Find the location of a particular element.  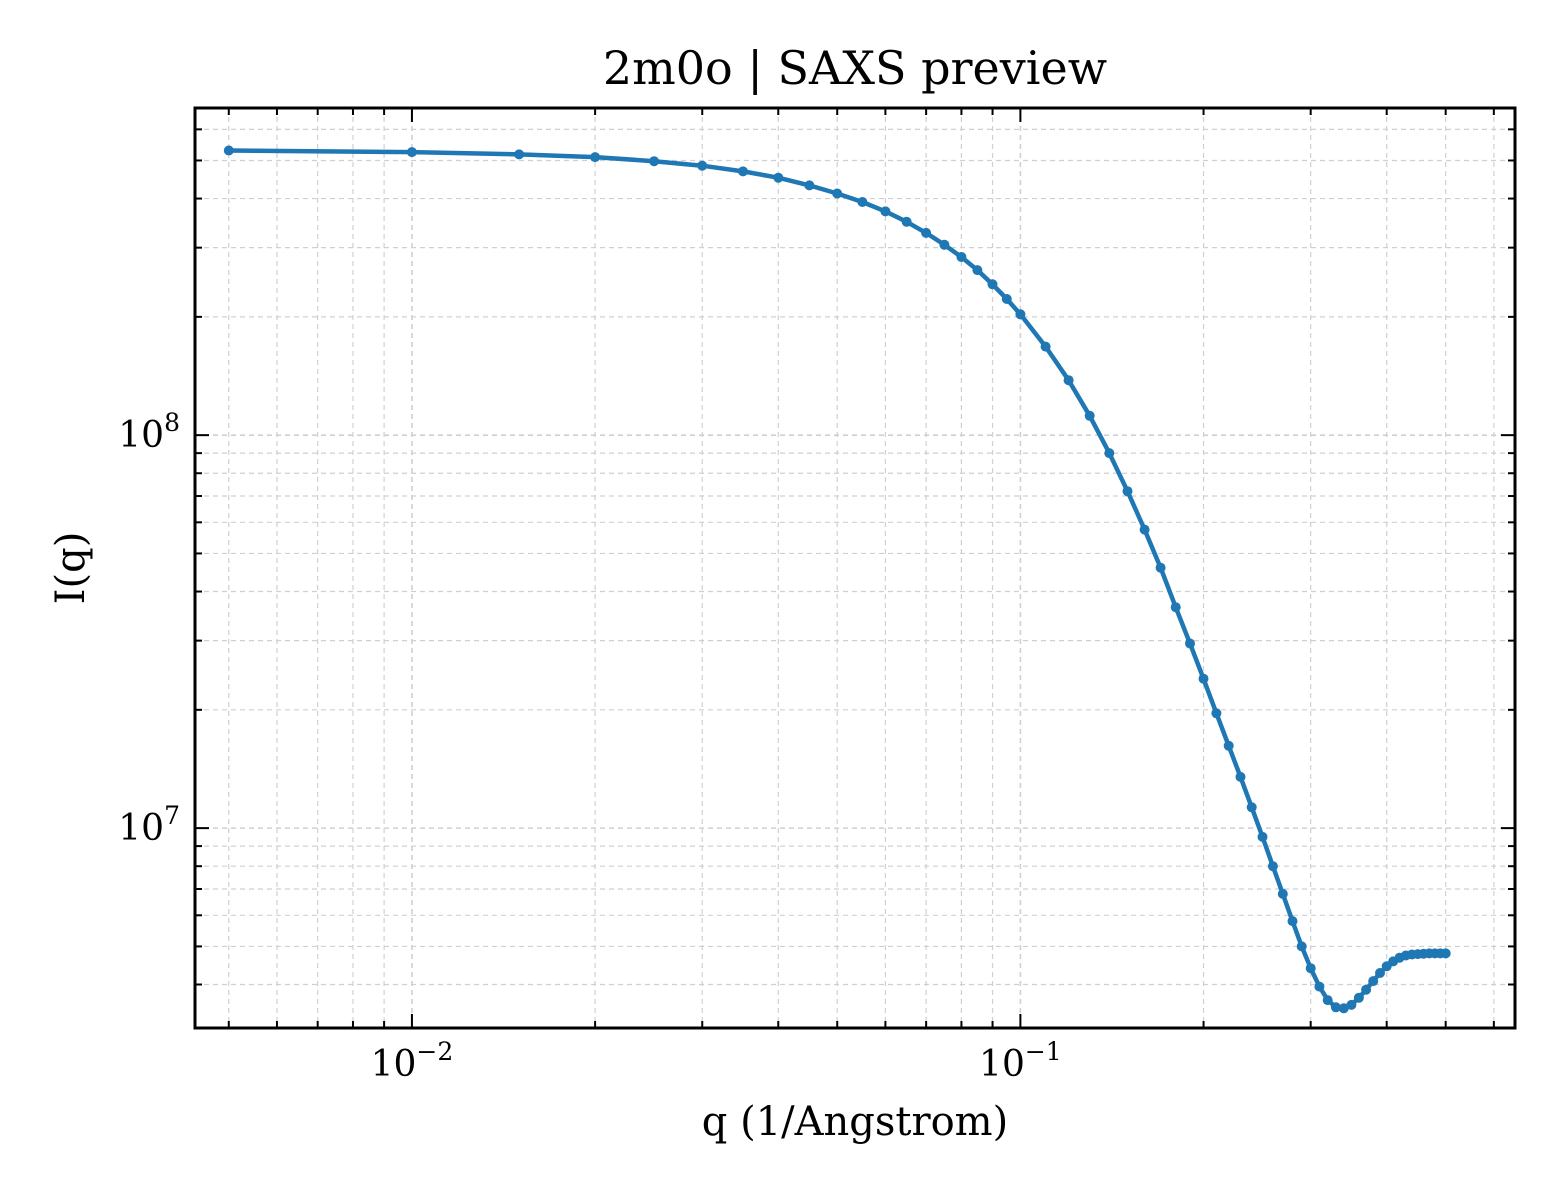

x-tick-label: 10⁻² is located at coordinates (412, 1061).